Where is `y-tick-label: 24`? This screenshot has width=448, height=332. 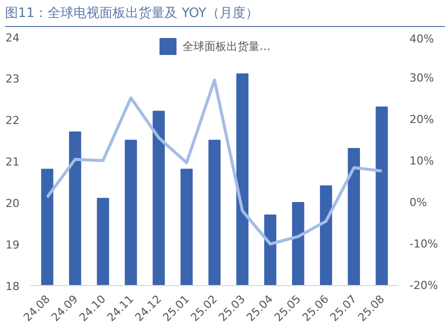
y-tick-label: 24 is located at coordinates (13, 38).